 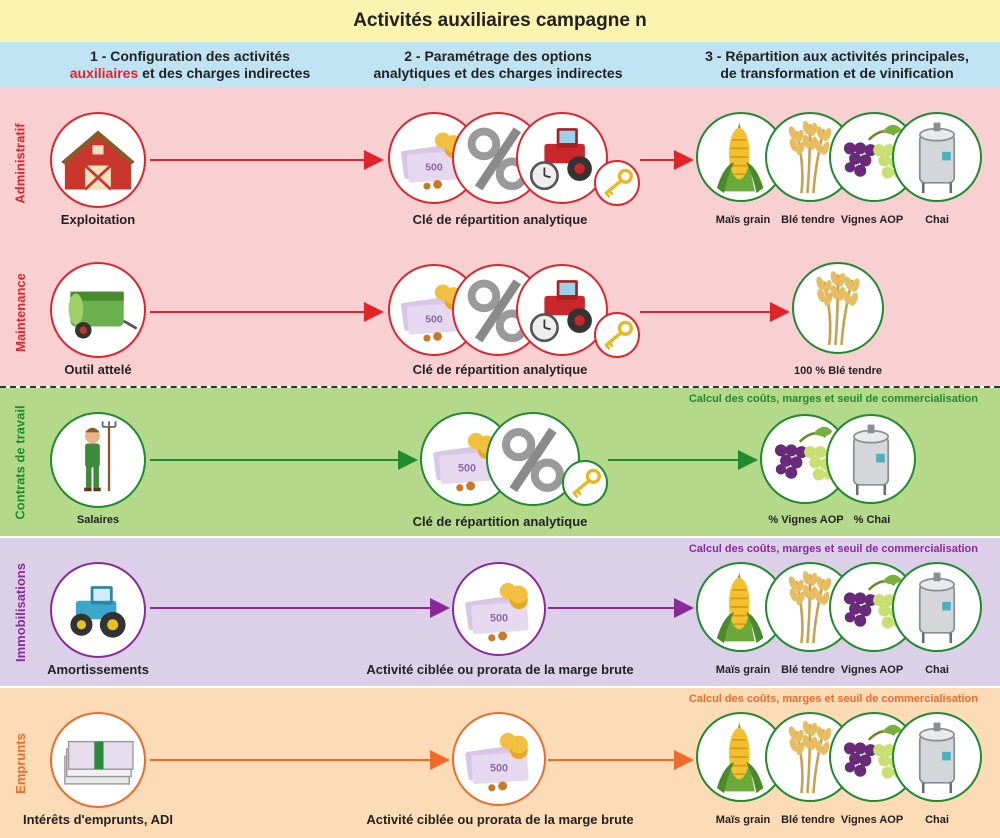 What do you see at coordinates (20, 462) in the screenshot?
I see `row-label-contrats: Contrats de travail` at bounding box center [20, 462].